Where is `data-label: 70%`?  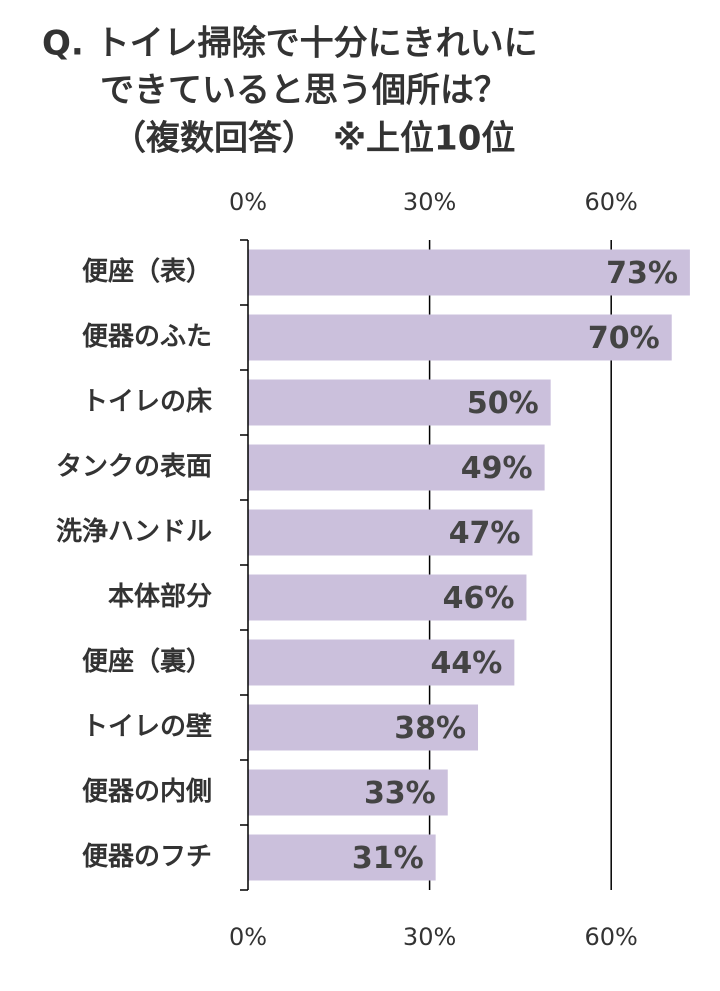
data-label: 70% is located at coordinates (624, 338).